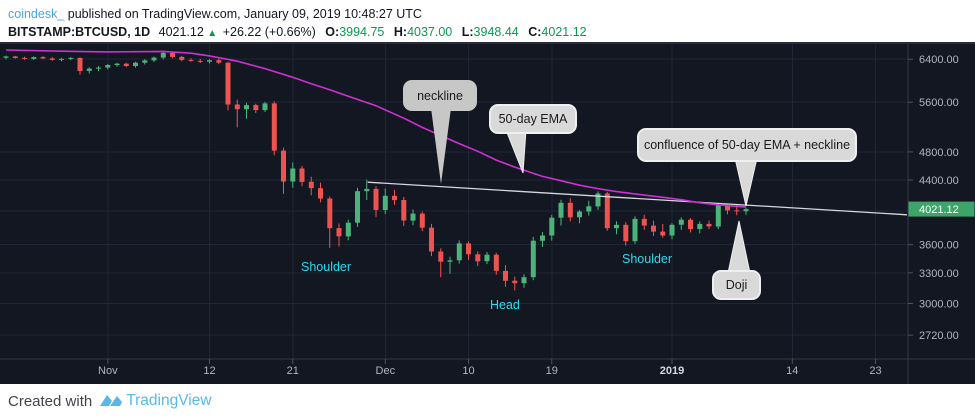 This screenshot has height=418, width=975. I want to click on callout-50day-ema: 50-day EMA, so click(533, 119).